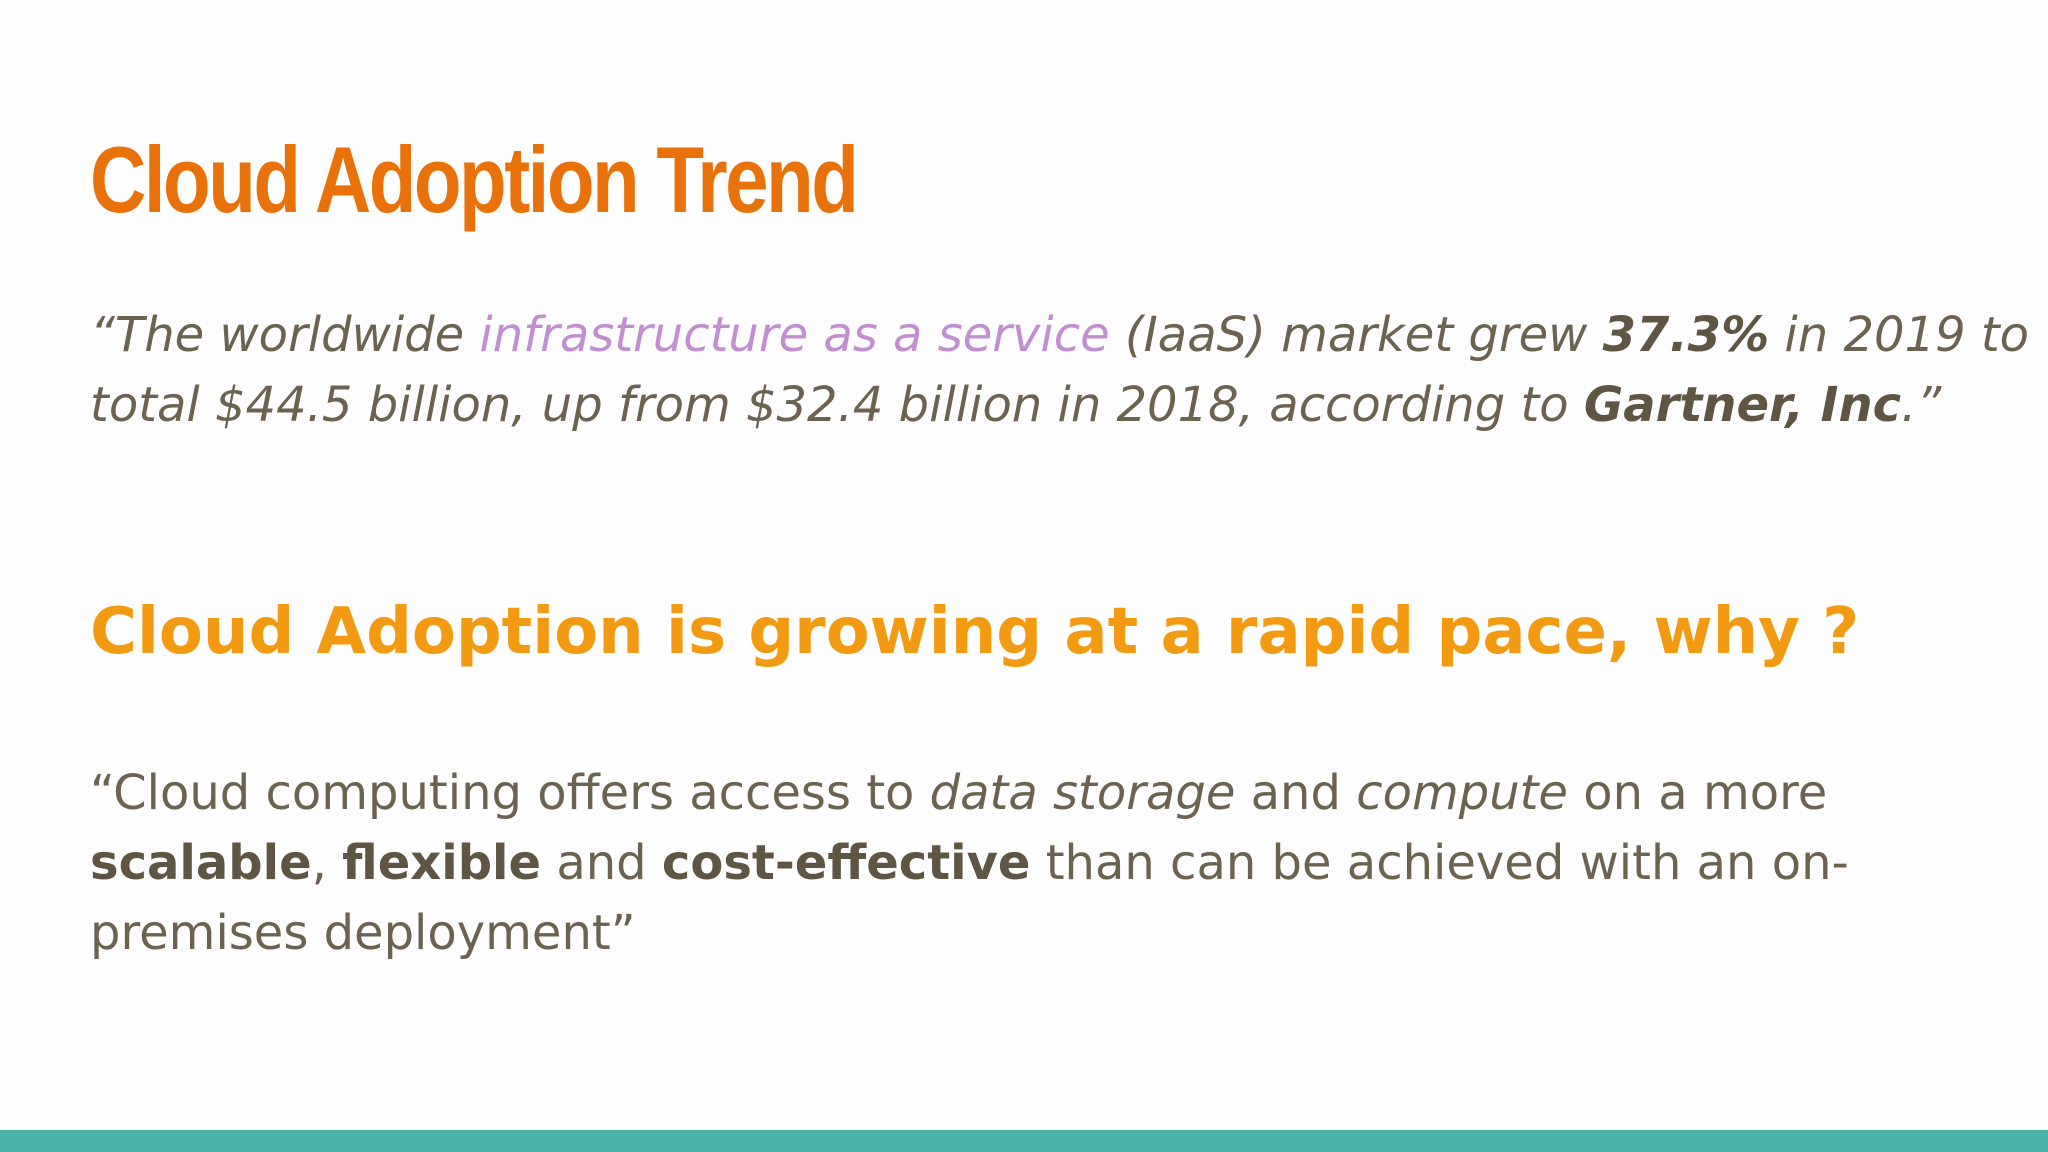  What do you see at coordinates (1686, 335) in the screenshot?
I see `growth-figure: 37.3%` at bounding box center [1686, 335].